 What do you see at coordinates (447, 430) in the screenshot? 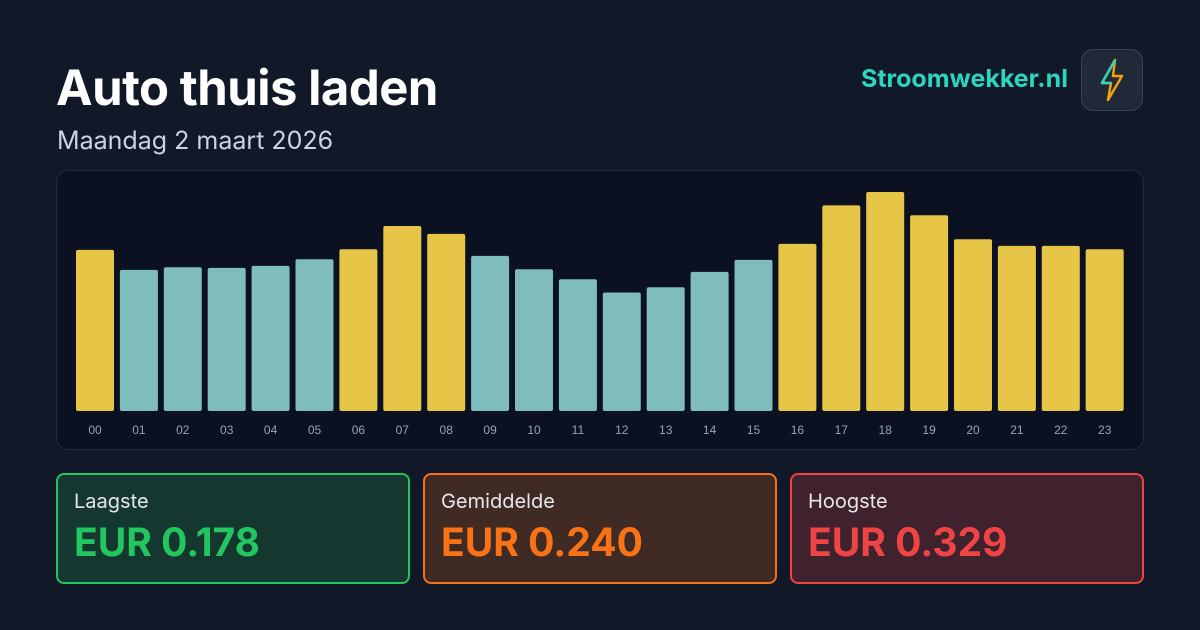
I see `x-tick-label: 08` at bounding box center [447, 430].